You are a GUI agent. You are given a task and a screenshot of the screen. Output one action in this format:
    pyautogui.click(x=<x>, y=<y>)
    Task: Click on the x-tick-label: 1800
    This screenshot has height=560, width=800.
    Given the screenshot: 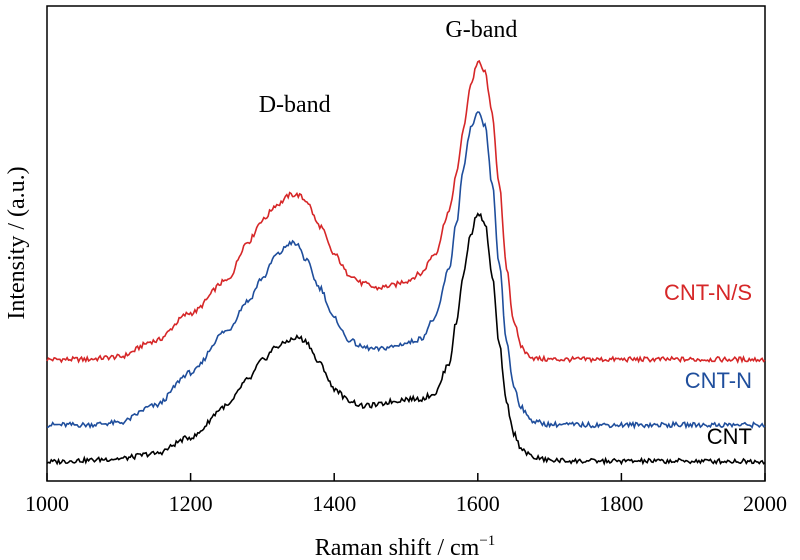 What is the action you would take?
    pyautogui.click(x=621, y=503)
    